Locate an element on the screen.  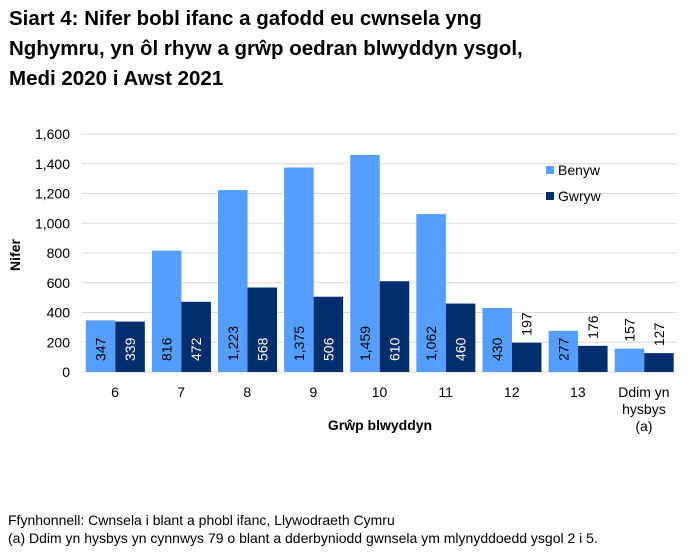
data-label: 1,223 is located at coordinates (233, 343).